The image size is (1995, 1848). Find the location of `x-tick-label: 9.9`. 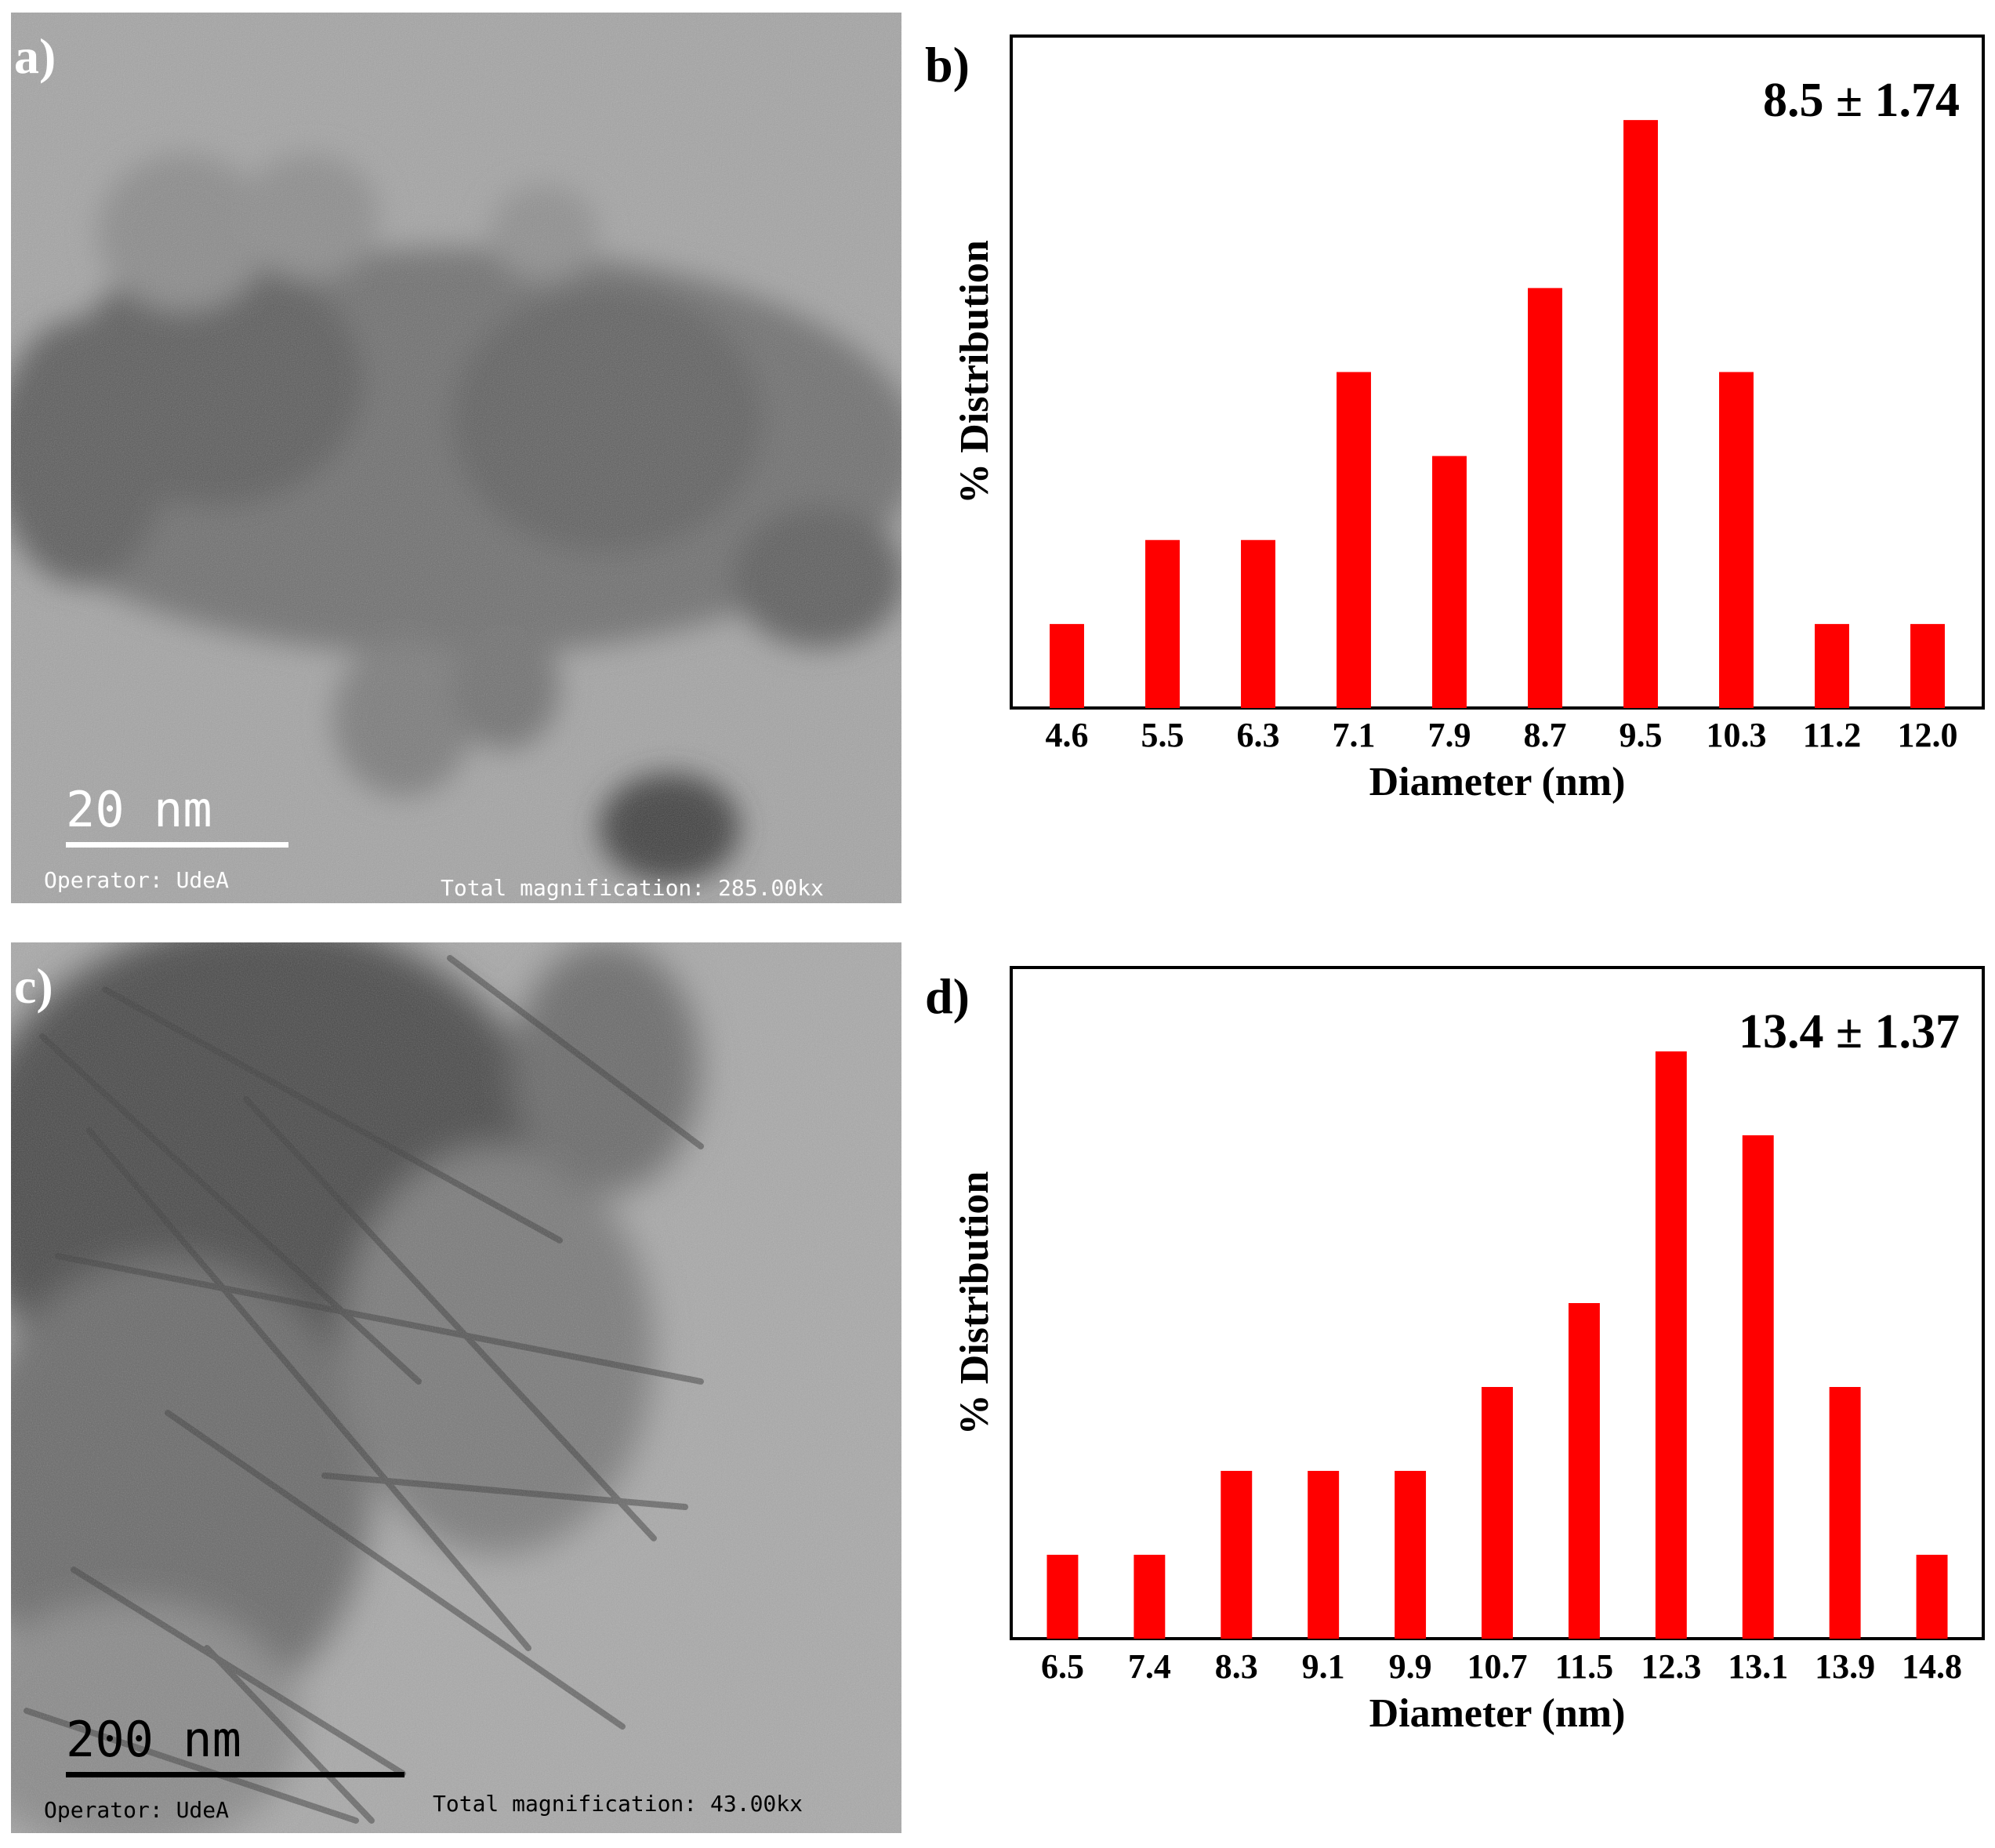

x-tick-label: 9.9 is located at coordinates (1411, 1666).